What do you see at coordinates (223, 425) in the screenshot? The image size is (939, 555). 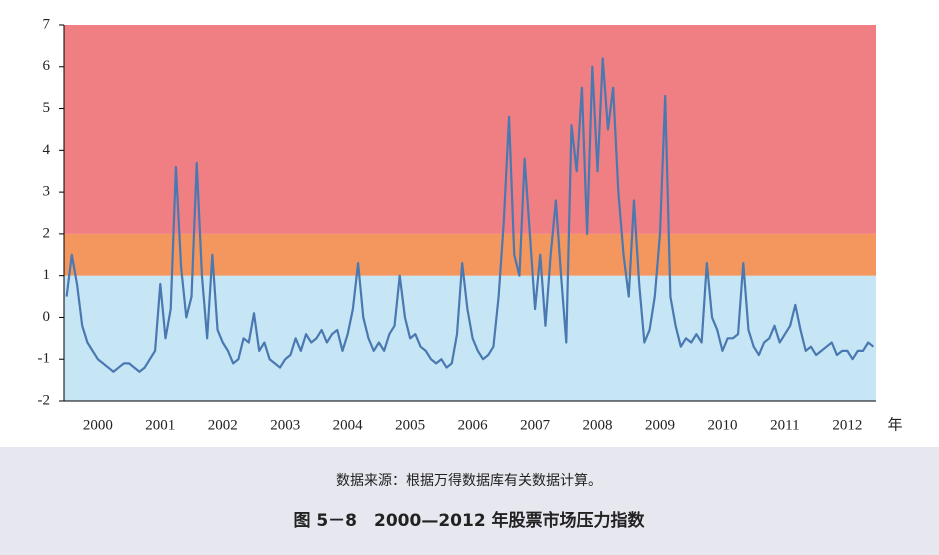 I see `x-tick-label: 2002` at bounding box center [223, 425].